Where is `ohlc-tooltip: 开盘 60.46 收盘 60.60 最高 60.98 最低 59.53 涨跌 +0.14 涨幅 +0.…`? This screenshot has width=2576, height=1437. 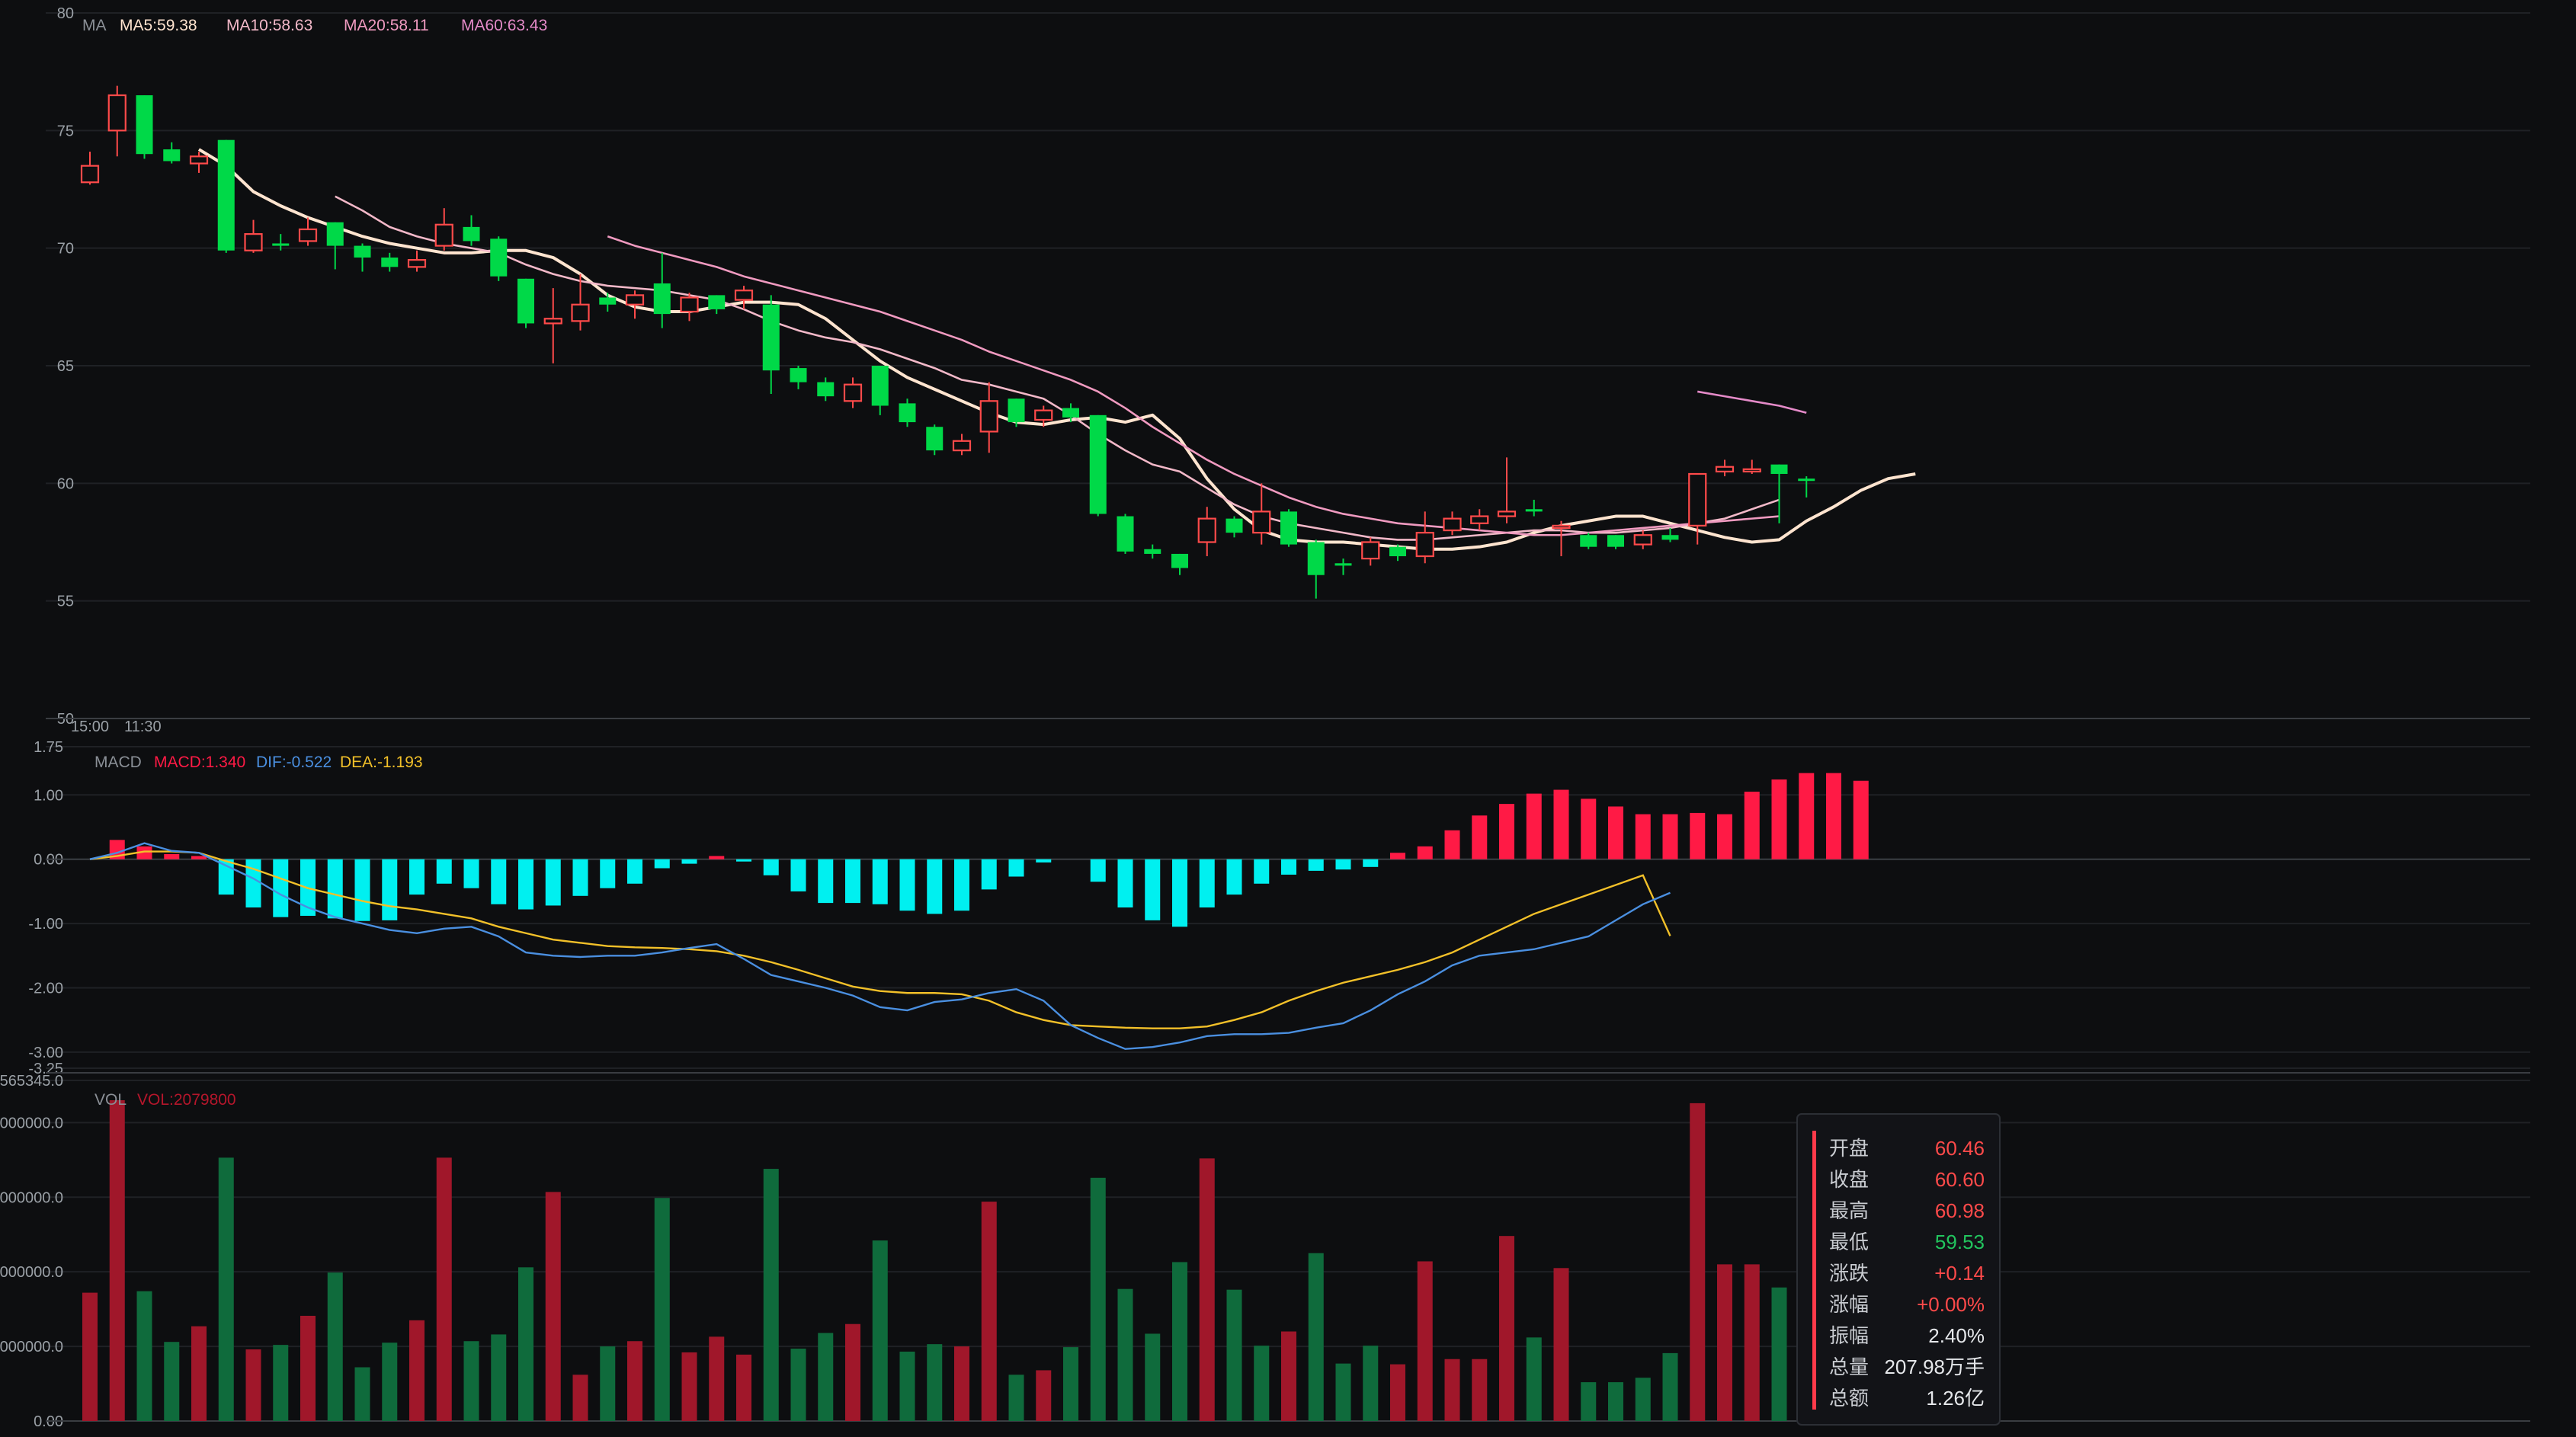 ohlc-tooltip: 开盘 60.46 收盘 60.60 最高 60.98 最低 59.53 涨跌 +0.14 涨幅 +0.… is located at coordinates (1898, 1270).